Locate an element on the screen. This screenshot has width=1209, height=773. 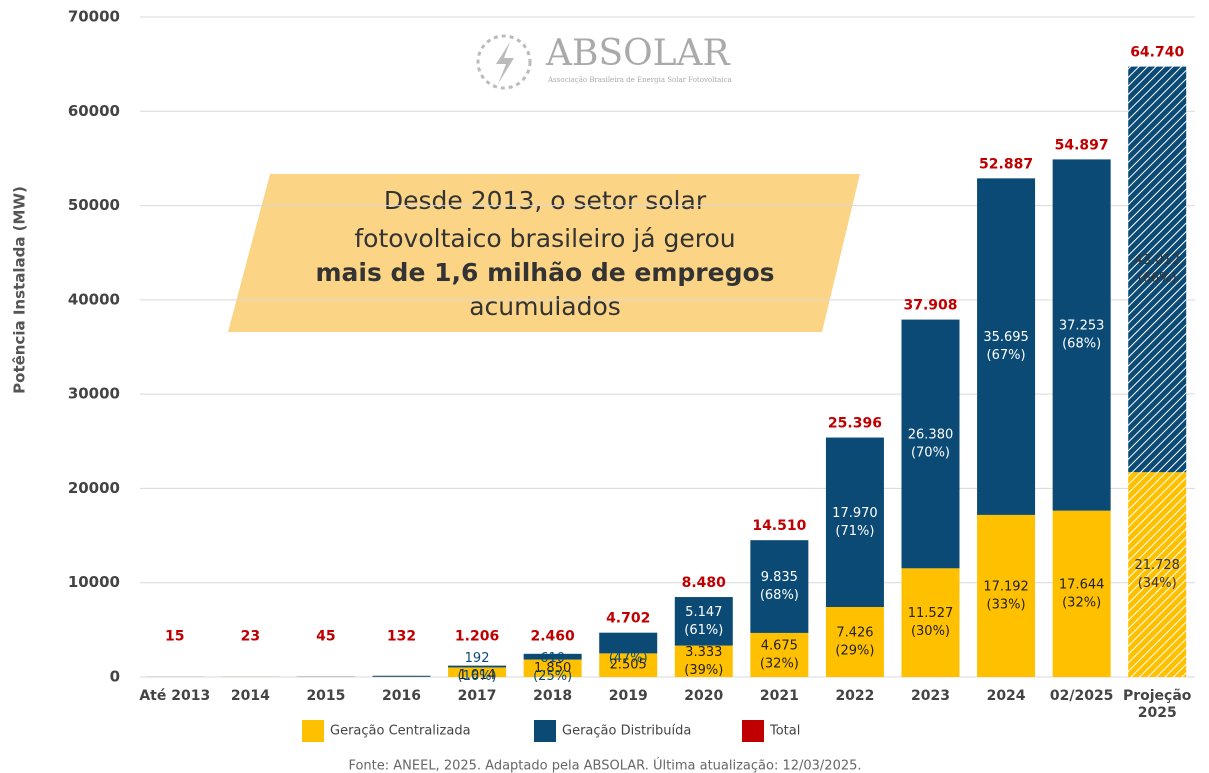
total-label: 52.887 is located at coordinates (1006, 164).